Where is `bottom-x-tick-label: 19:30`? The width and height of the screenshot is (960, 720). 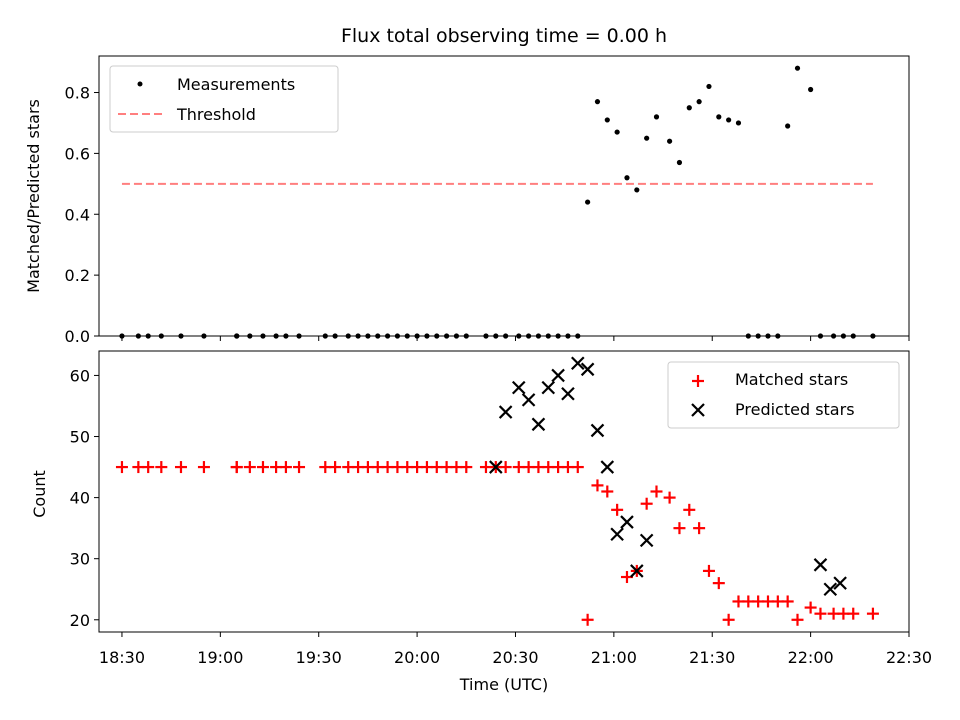 bottom-x-tick-label: 19:30 is located at coordinates (319, 657).